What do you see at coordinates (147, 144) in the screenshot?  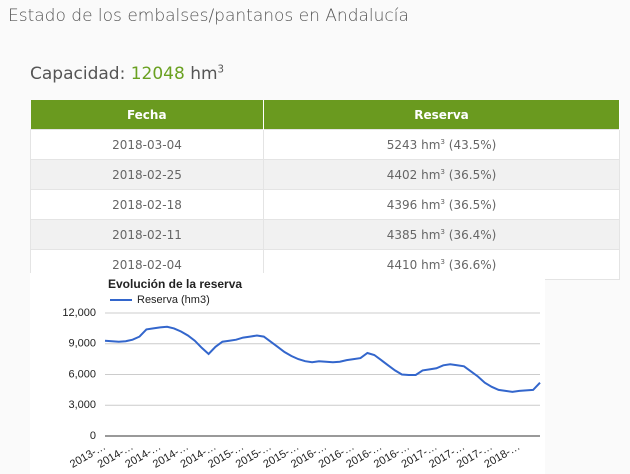 I see `date-cell: 2018-03-04` at bounding box center [147, 144].